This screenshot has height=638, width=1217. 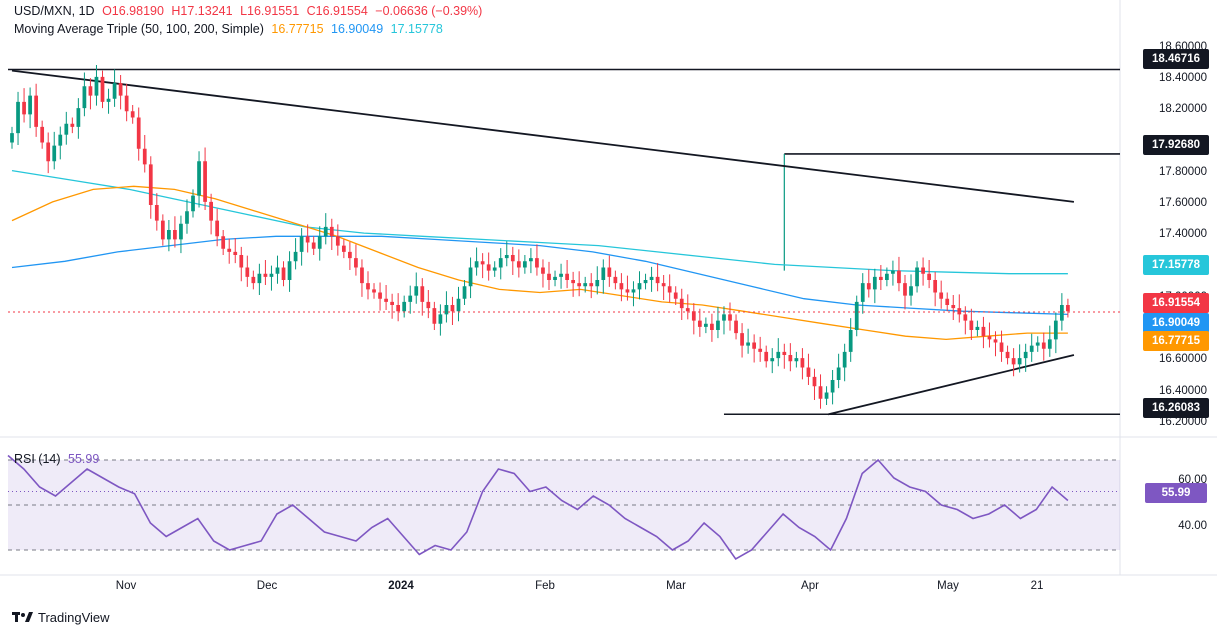 I want to click on rsi-title: RSI (14), so click(x=37, y=459).